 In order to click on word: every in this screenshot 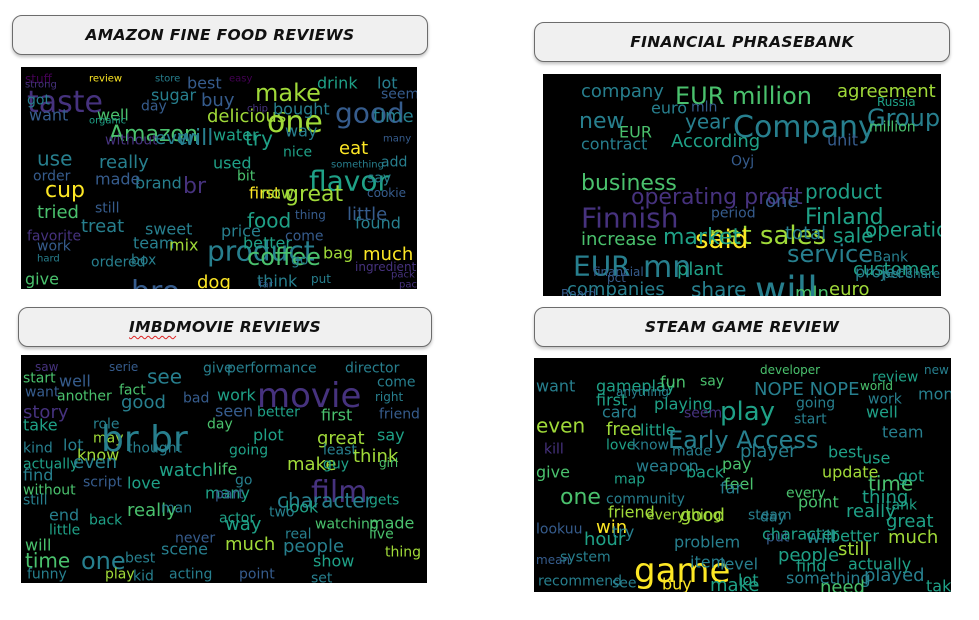, I will do `click(806, 494)`.